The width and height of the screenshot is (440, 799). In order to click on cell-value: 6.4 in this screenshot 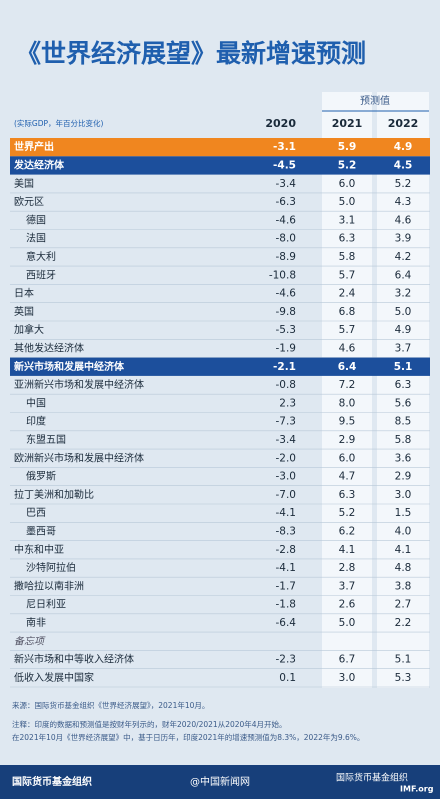, I will do `click(347, 367)`.